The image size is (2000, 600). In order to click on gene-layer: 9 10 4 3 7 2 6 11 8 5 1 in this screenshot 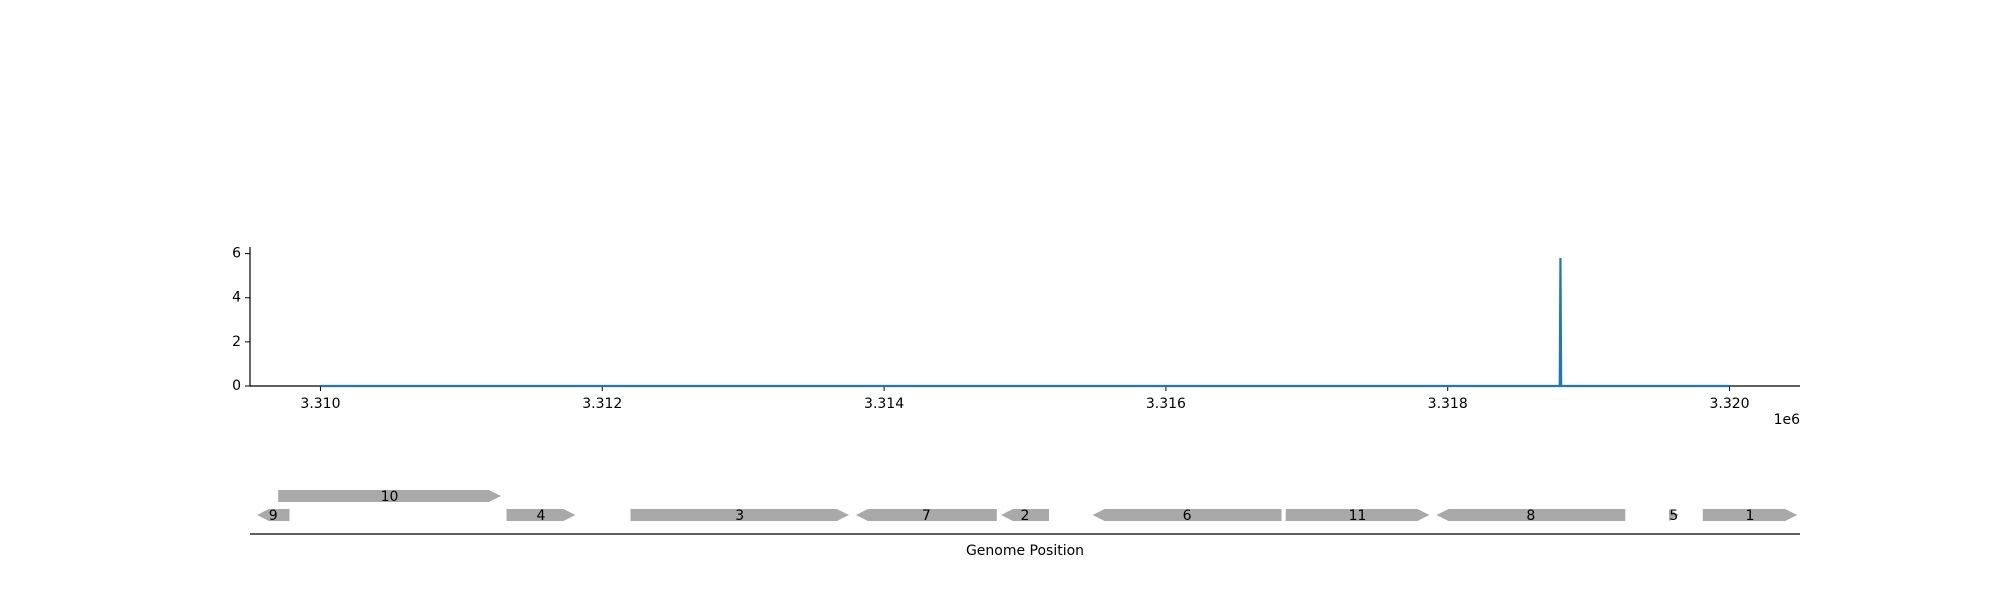, I will do `click(1027, 506)`.